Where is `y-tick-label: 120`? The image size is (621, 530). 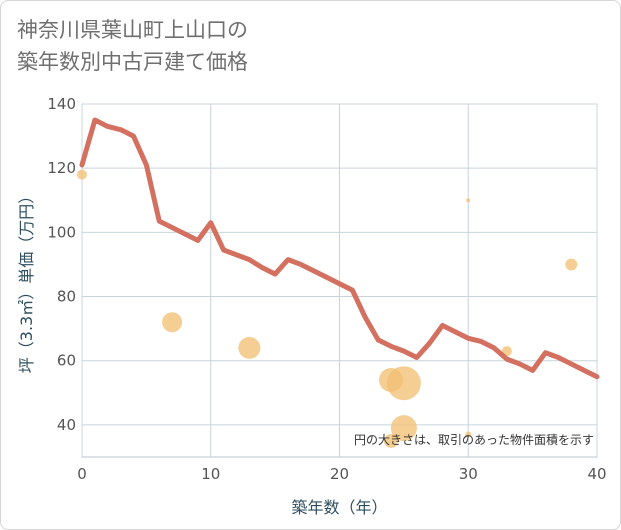
y-tick-label: 120 is located at coordinates (61, 168).